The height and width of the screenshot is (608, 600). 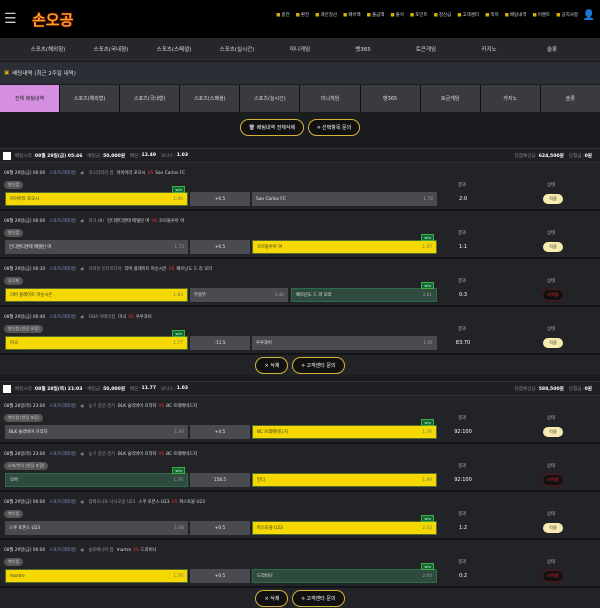 I want to click on header-link: ■포인트, so click(x=419, y=15).